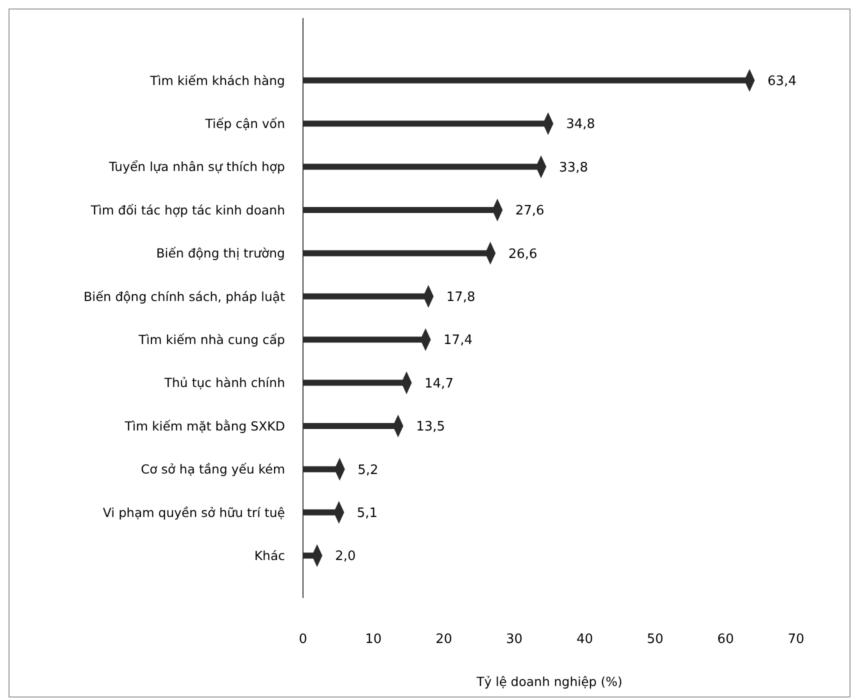 The image size is (859, 700). Describe the element at coordinates (444, 639) in the screenshot. I see `x-tick-label: 20` at that location.